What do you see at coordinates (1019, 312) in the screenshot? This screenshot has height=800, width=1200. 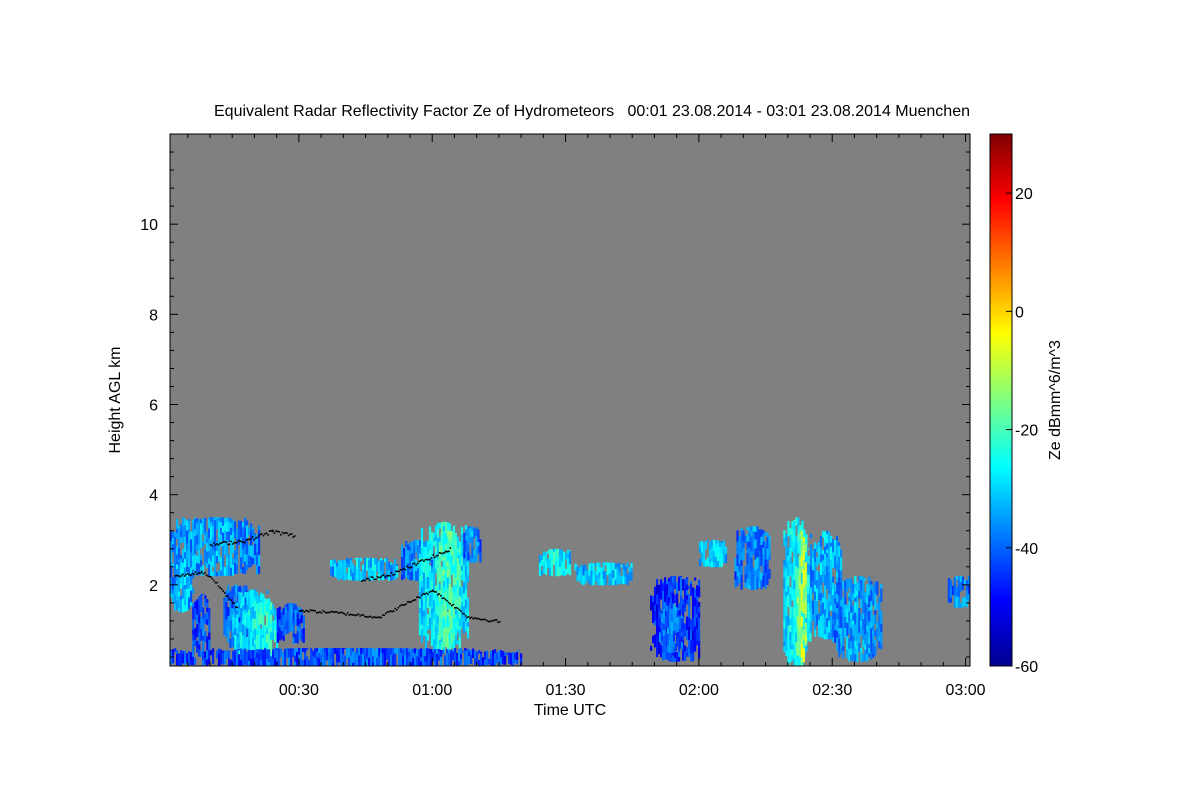 I see `colorbar-tick-label: 0` at bounding box center [1019, 312].